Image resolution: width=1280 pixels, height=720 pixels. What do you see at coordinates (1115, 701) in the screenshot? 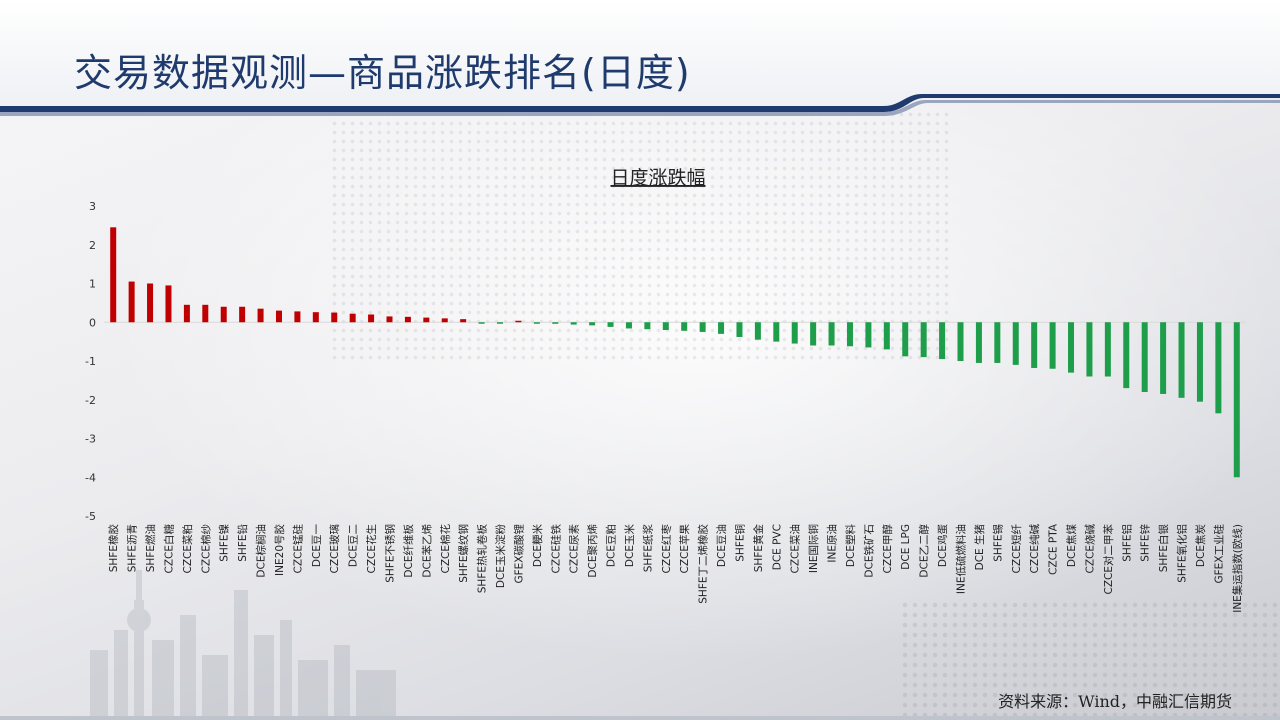
I see `source-note: 资料来源：Wind，中融汇信期货` at bounding box center [1115, 701].